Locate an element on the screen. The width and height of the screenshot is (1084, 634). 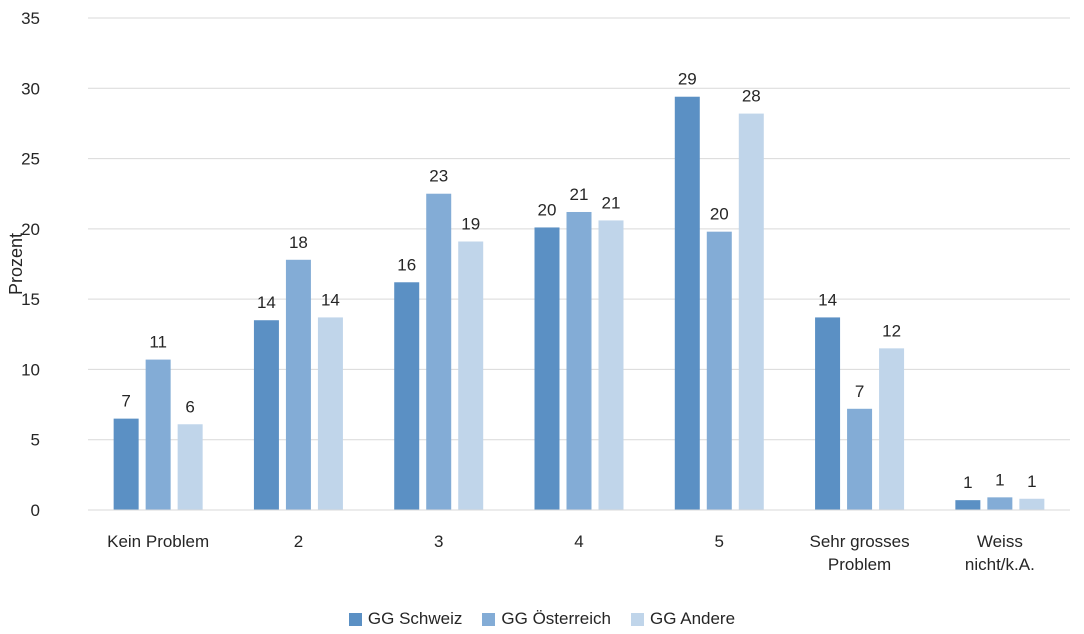
y-tick-label: 5 is located at coordinates (35, 440).